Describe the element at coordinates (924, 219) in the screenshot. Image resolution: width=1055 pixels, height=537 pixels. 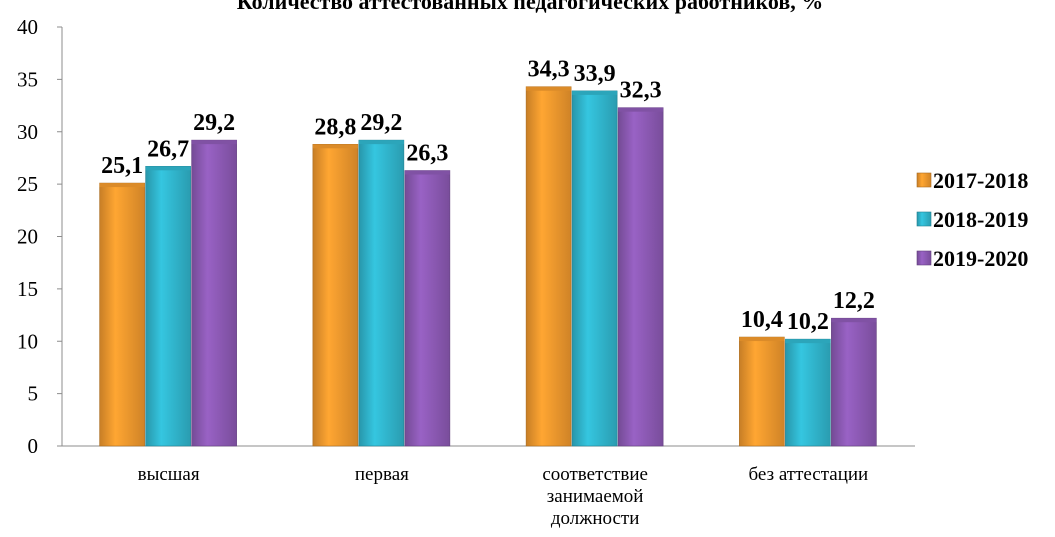
I see `legend-swatch-2018-2019` at that location.